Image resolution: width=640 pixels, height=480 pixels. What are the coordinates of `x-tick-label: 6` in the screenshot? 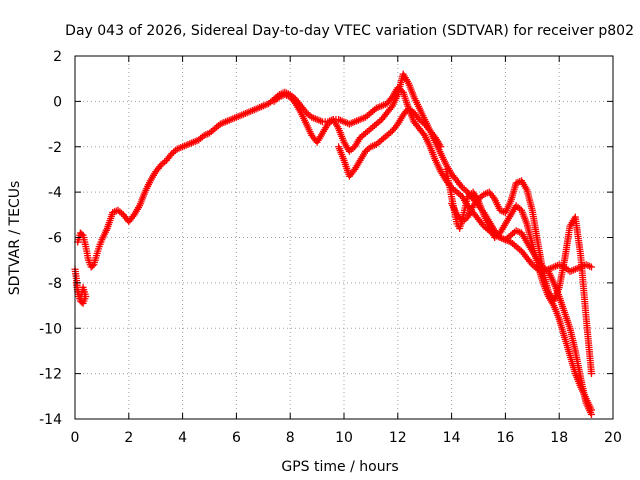 It's located at (236, 438).